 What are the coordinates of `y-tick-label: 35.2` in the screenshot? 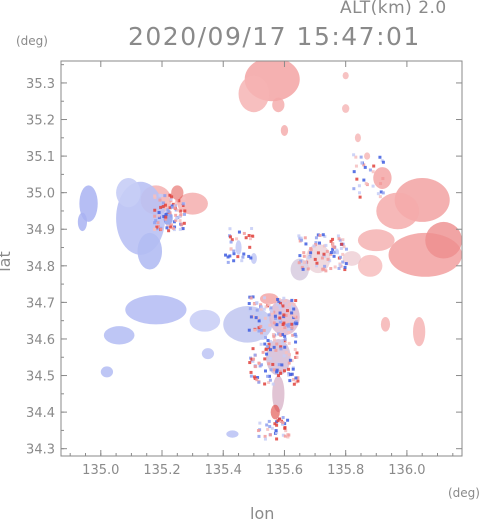 It's located at (40, 121).